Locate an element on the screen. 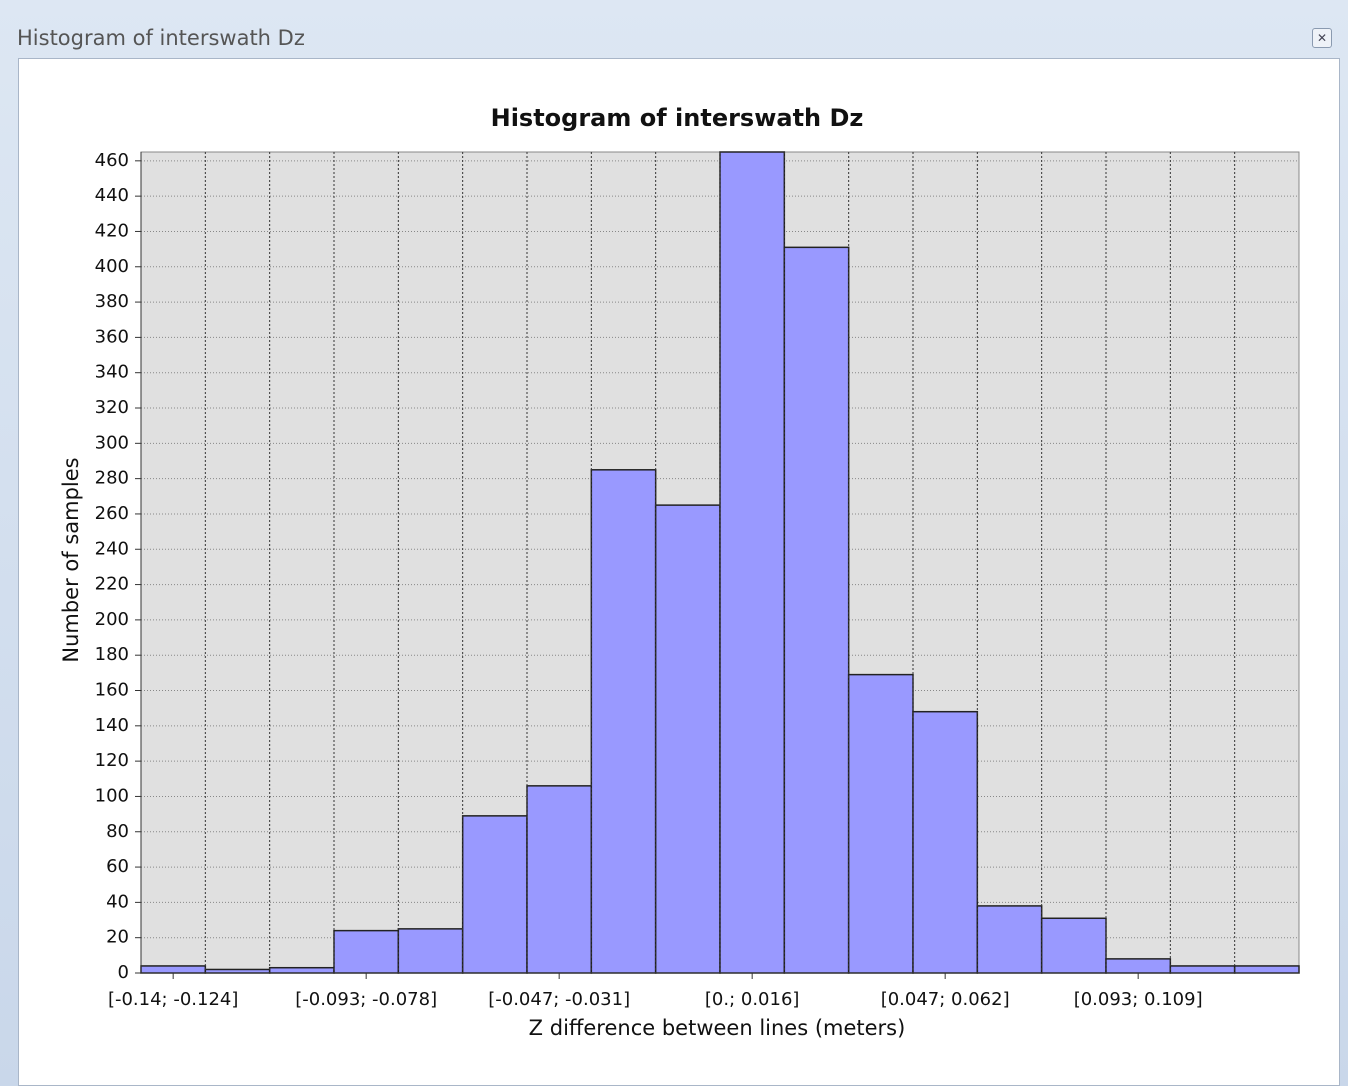  y-tick-label: 400 is located at coordinates (112, 266).